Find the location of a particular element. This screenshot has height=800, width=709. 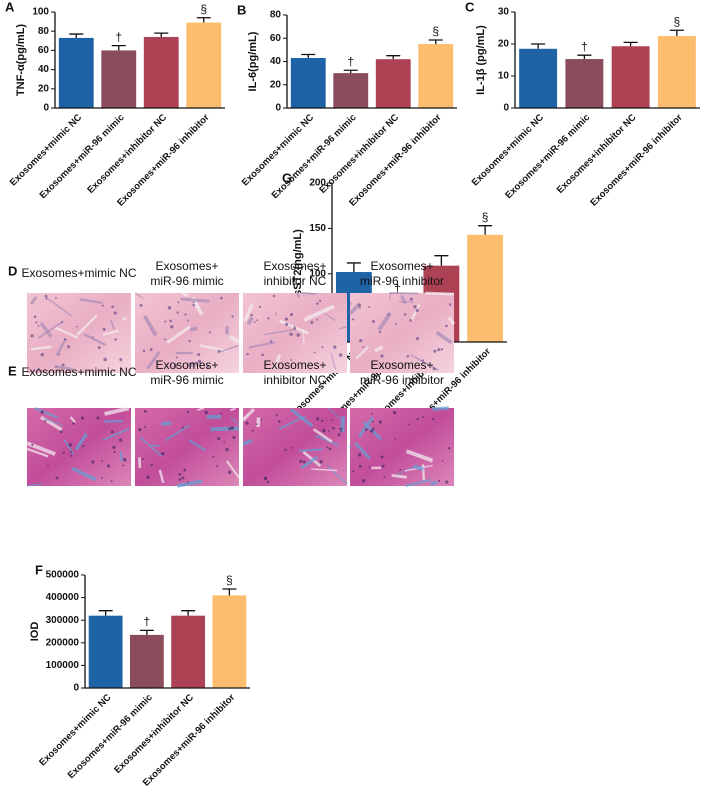

y-tick-label: 20 is located at coordinates (44, 88).